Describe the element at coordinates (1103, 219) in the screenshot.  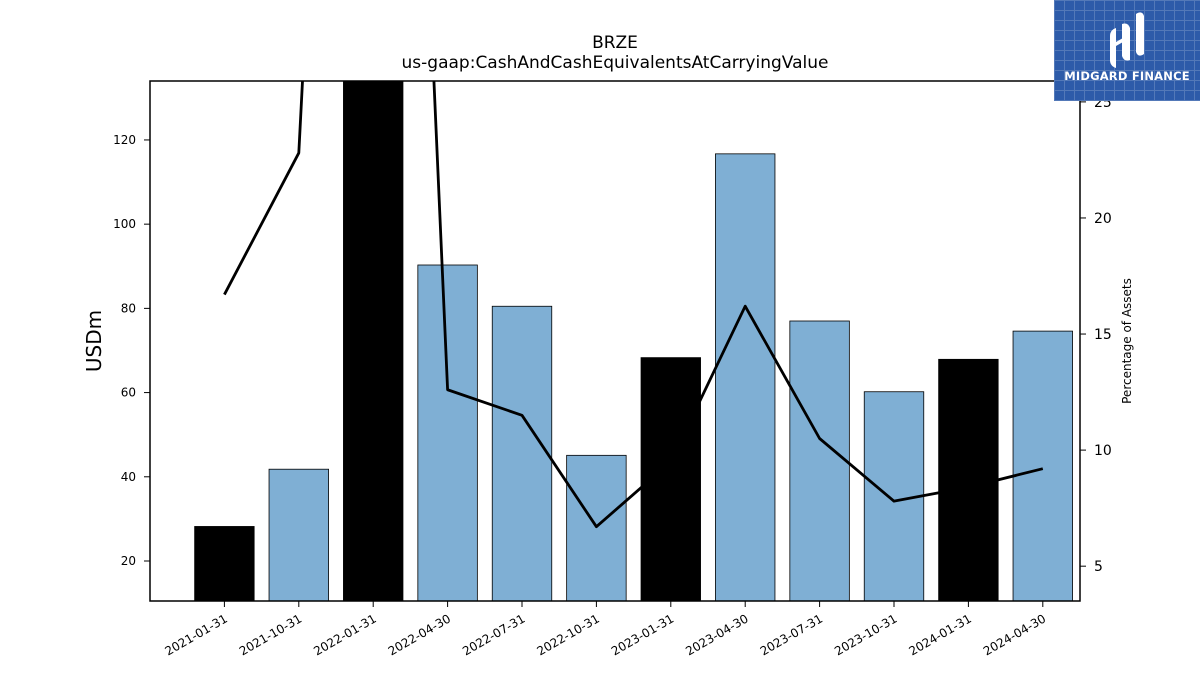
I see `y-right-tick-label: 20` at that location.